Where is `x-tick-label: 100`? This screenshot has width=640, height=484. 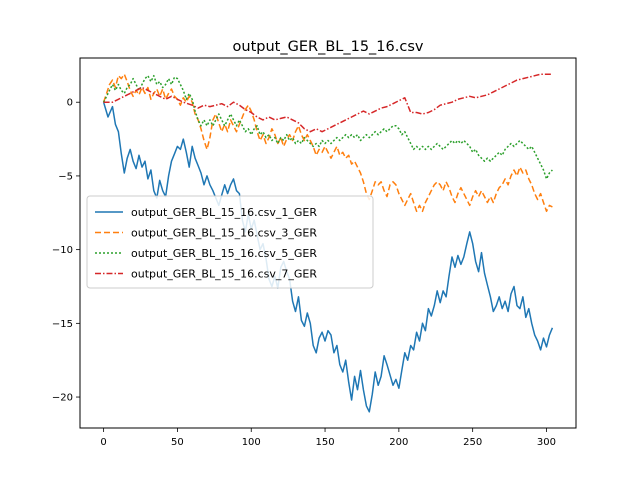
x-tick-label: 100 is located at coordinates (251, 442).